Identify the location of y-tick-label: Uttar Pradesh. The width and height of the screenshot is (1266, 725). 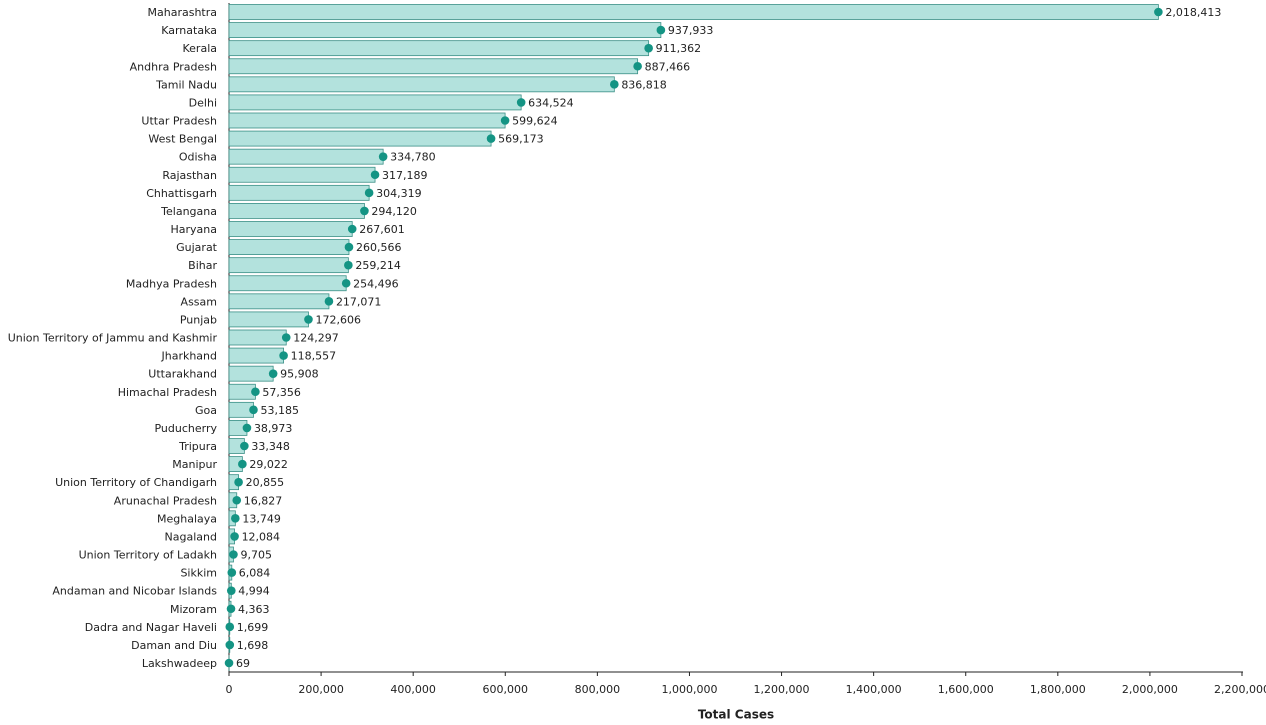
(179, 121).